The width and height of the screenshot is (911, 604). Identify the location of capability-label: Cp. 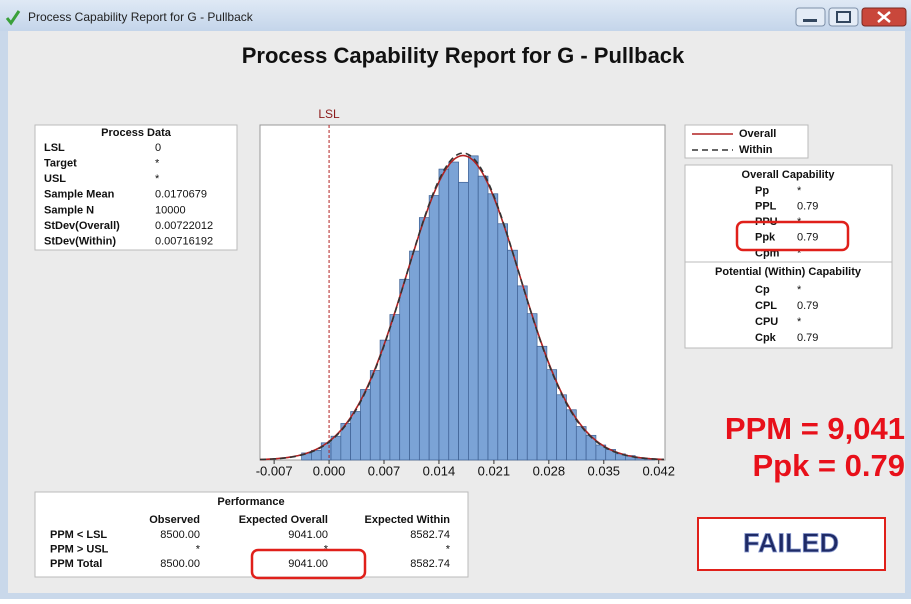
(762, 290).